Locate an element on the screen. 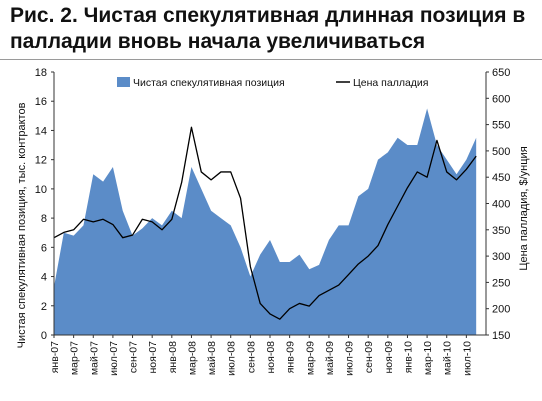  y-left-tick-label: 2 is located at coordinates (44, 307).